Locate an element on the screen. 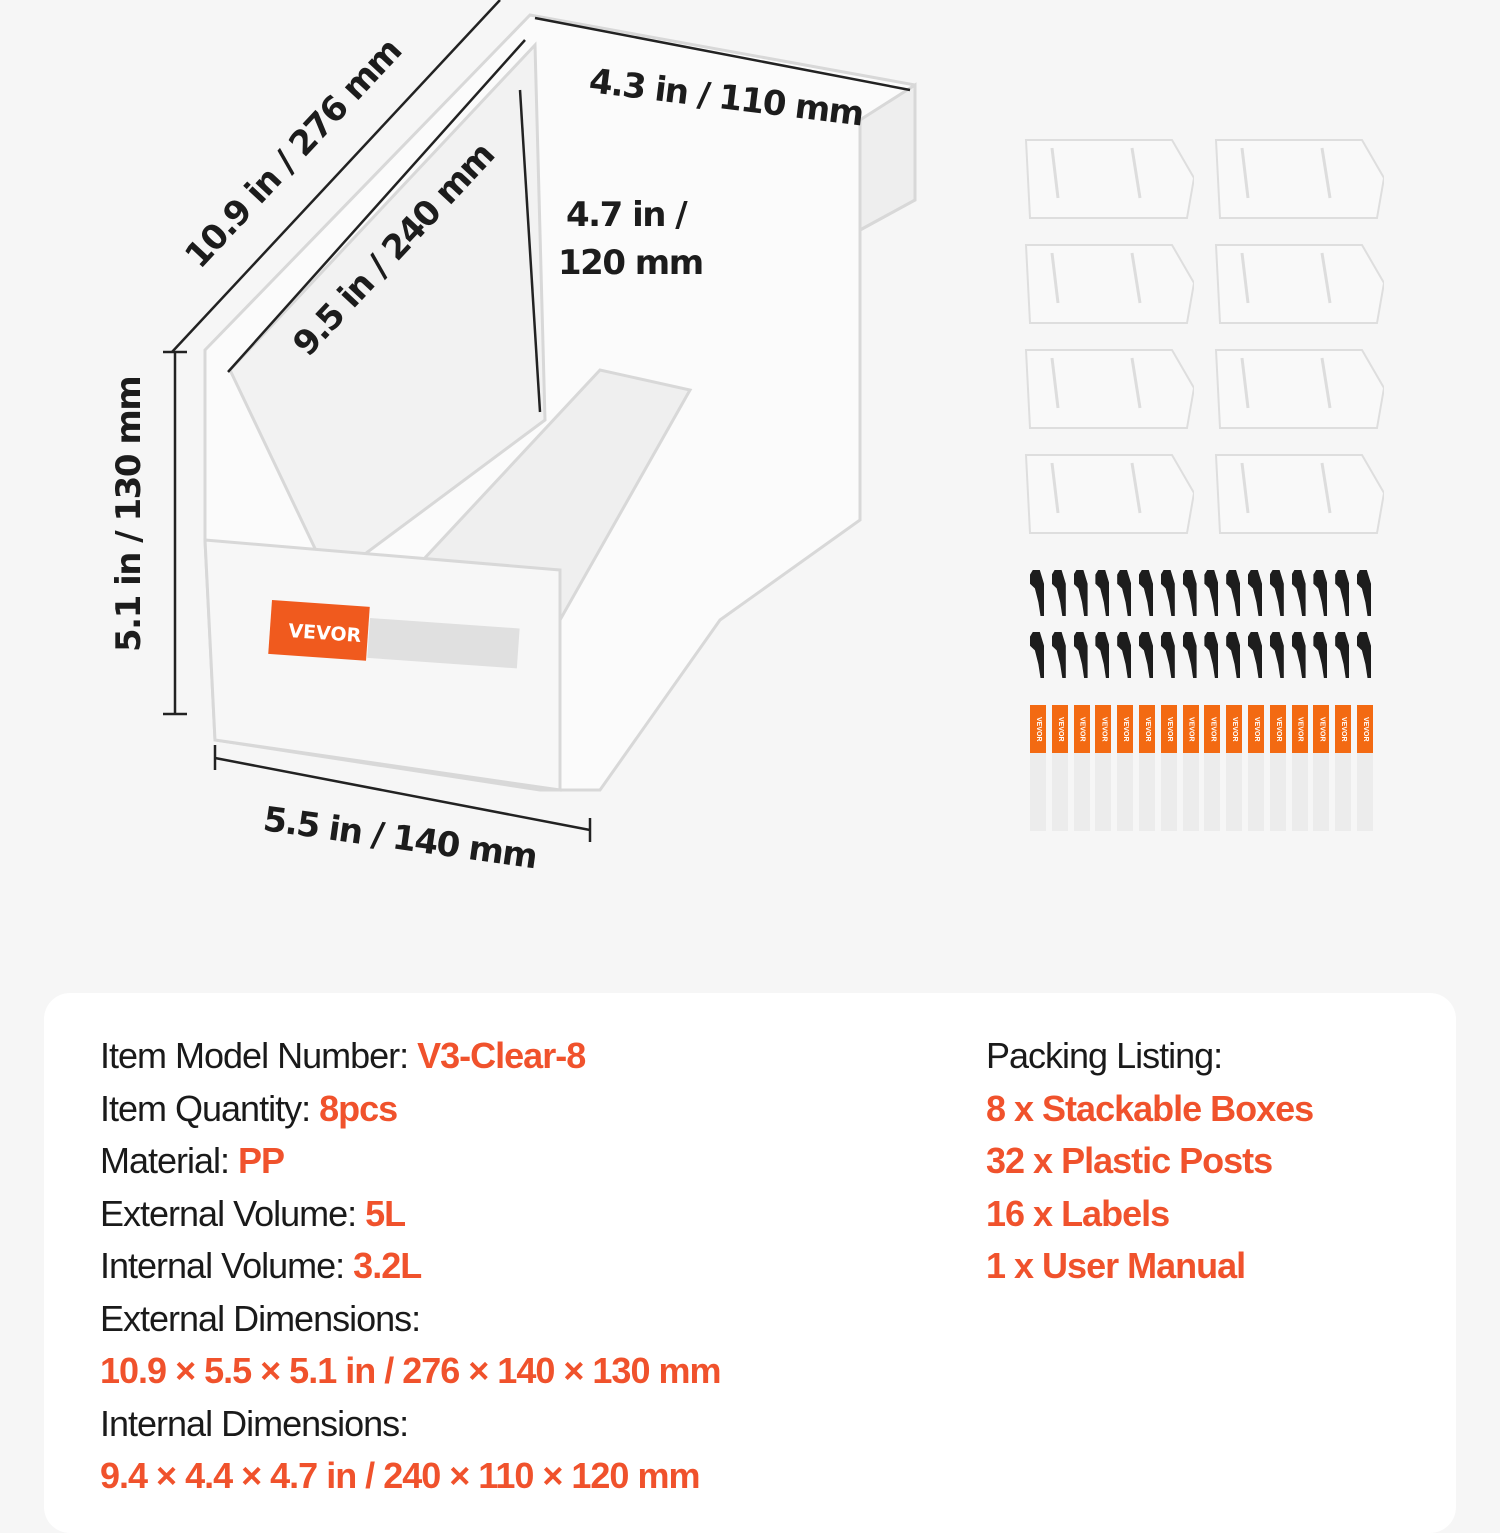 The width and height of the screenshot is (1500, 1533). spec-row: 10.9 × 5.5 × 5.1 in / 276 × 140 × 130 mm is located at coordinates (410, 1371).